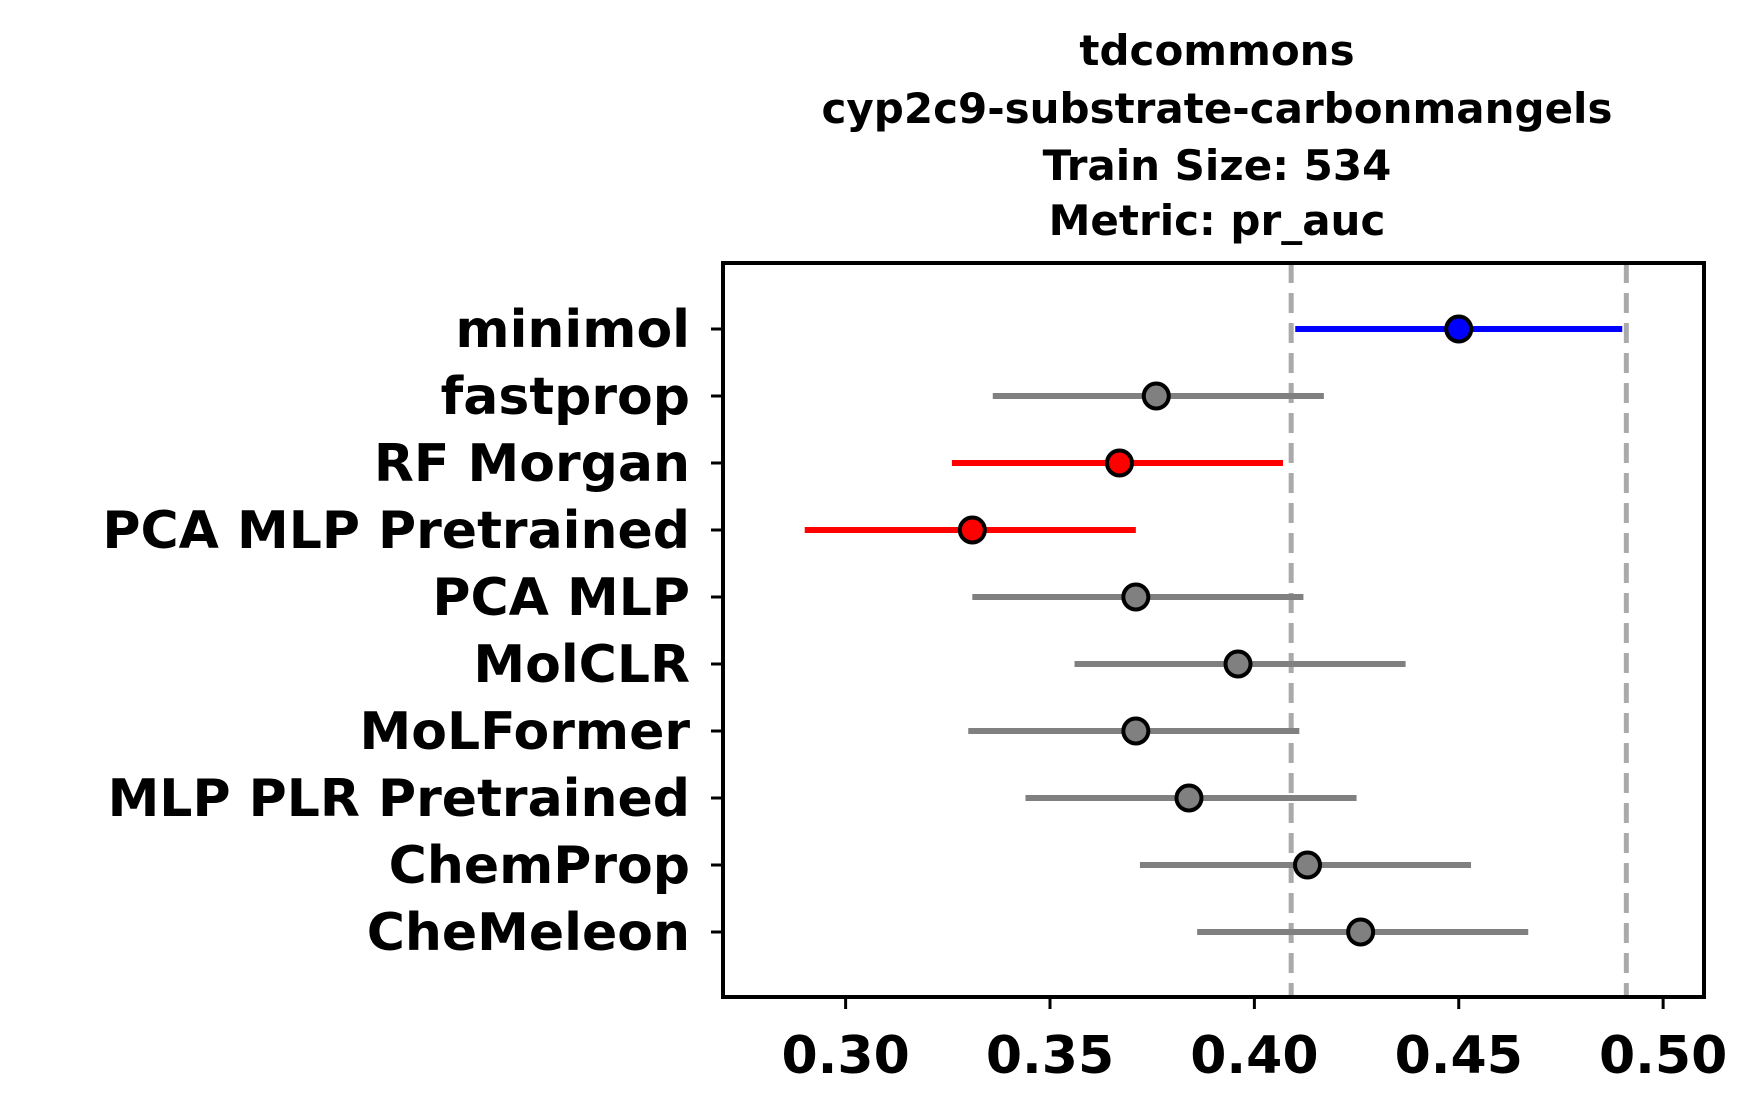  I want to click on title-line-4: Metric: pr_auc, so click(1217, 220).